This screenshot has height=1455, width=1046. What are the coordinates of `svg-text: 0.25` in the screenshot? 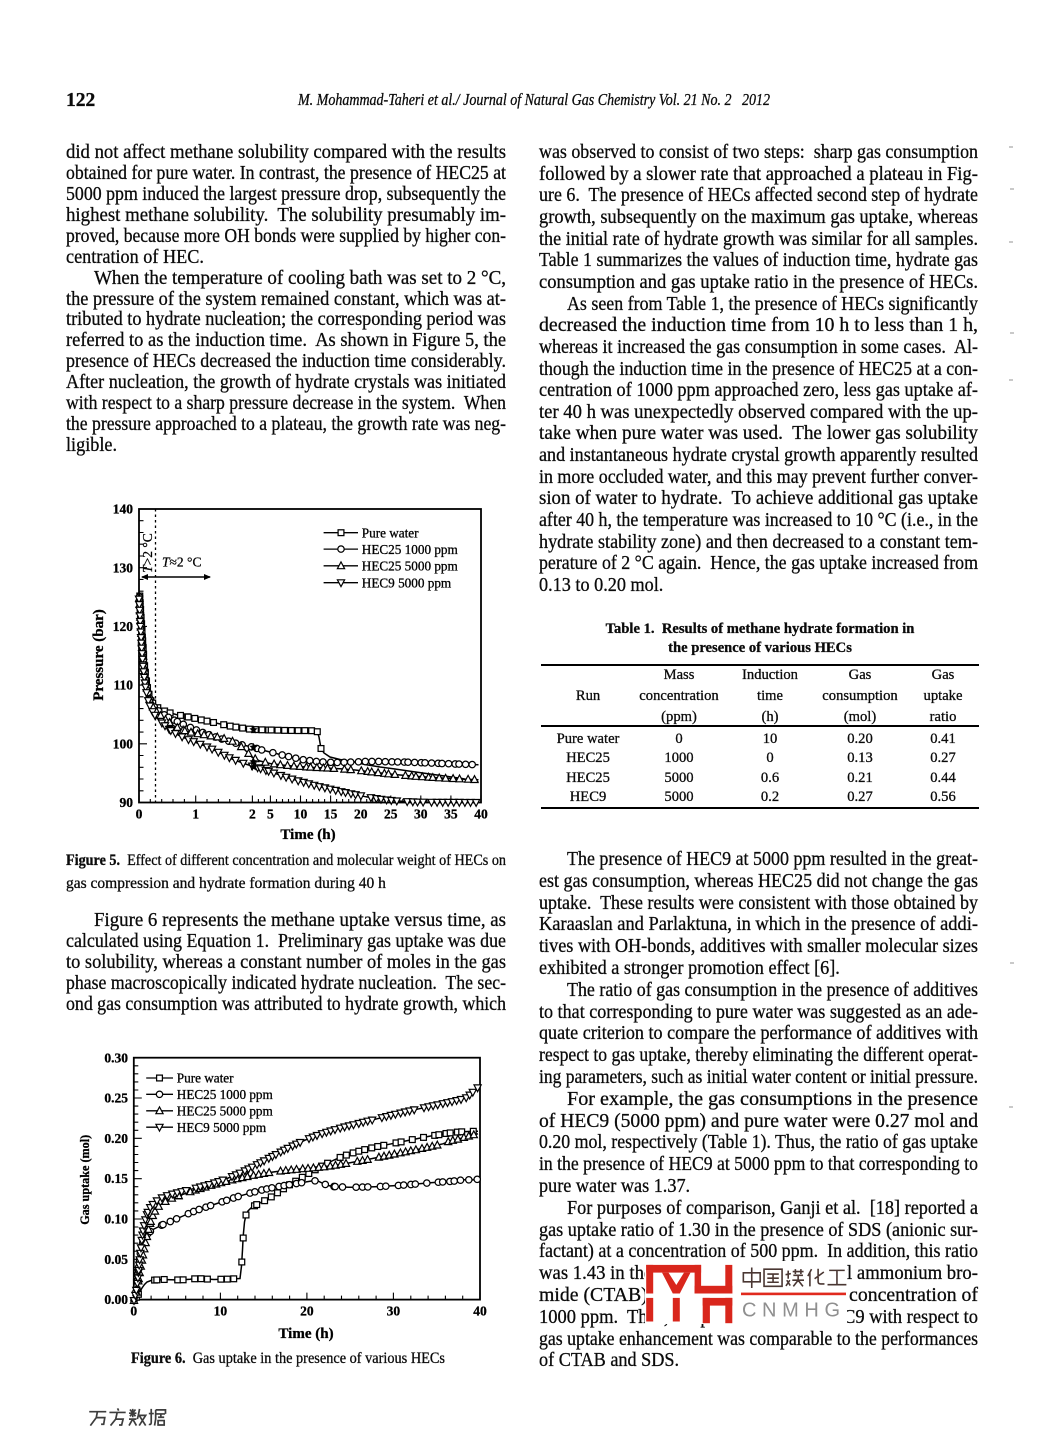 It's located at (116, 1098).